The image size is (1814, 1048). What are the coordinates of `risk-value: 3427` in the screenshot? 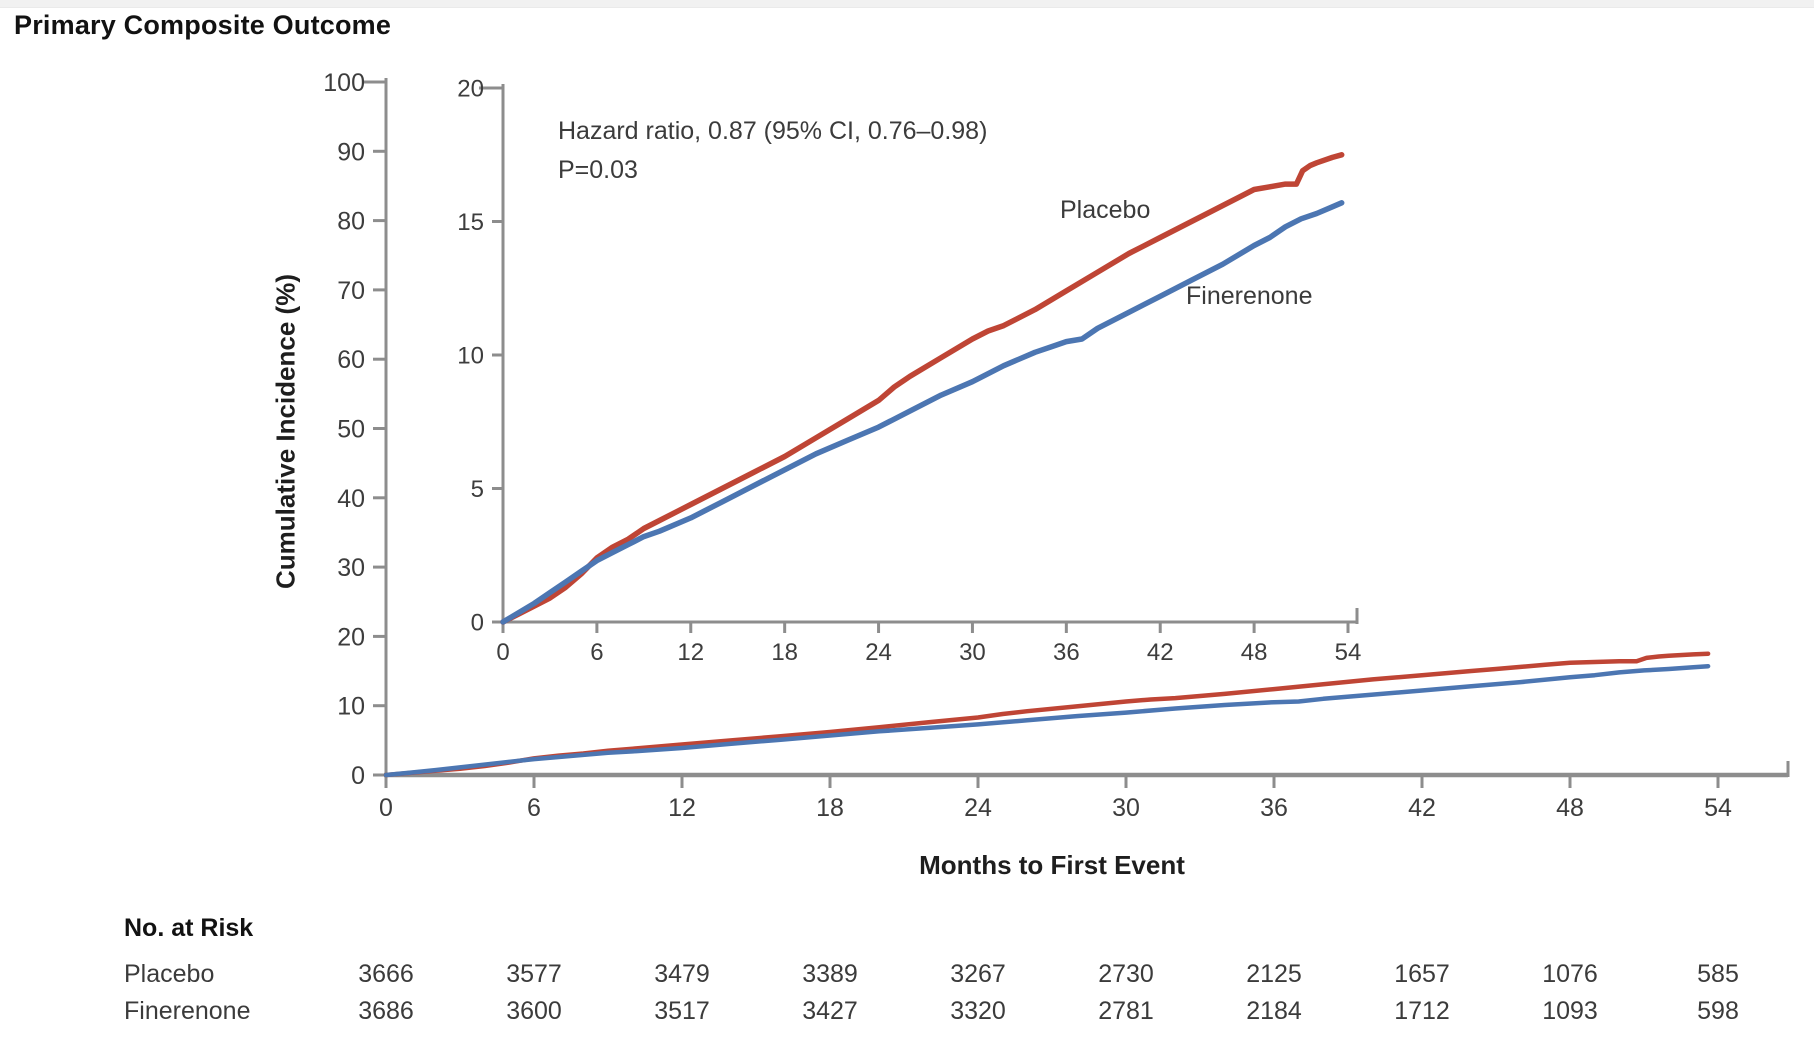 It's located at (830, 1011).